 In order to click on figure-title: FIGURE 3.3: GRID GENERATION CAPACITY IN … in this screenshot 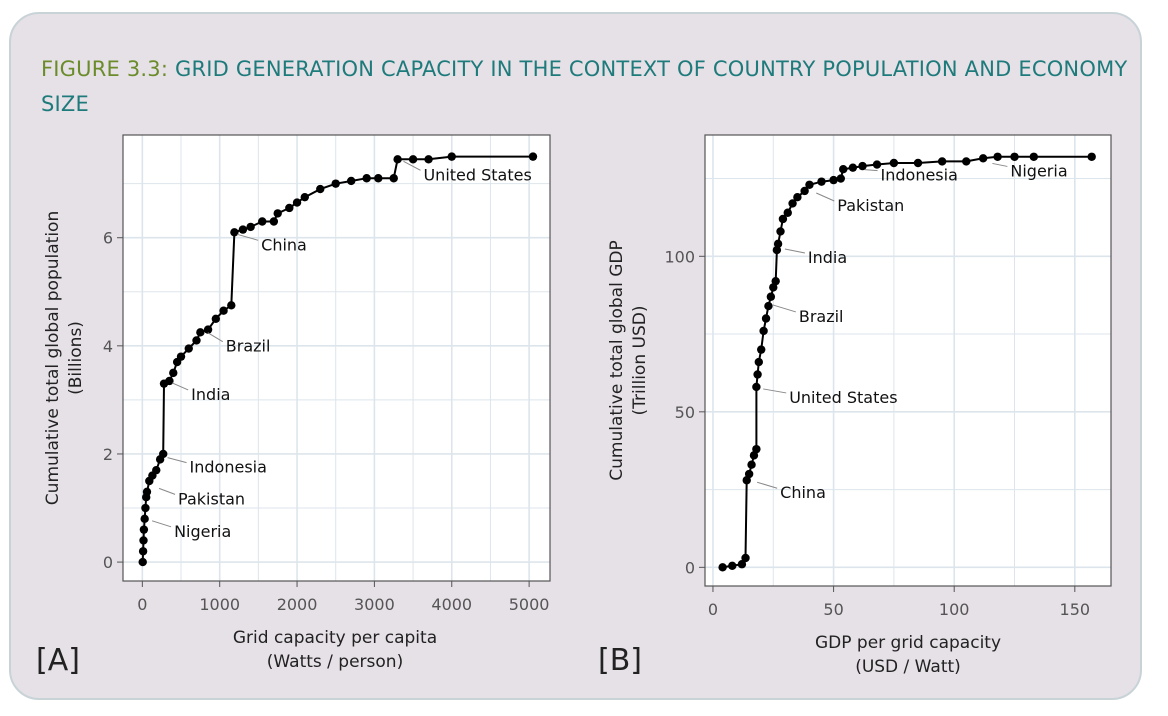, I will do `click(591, 87)`.